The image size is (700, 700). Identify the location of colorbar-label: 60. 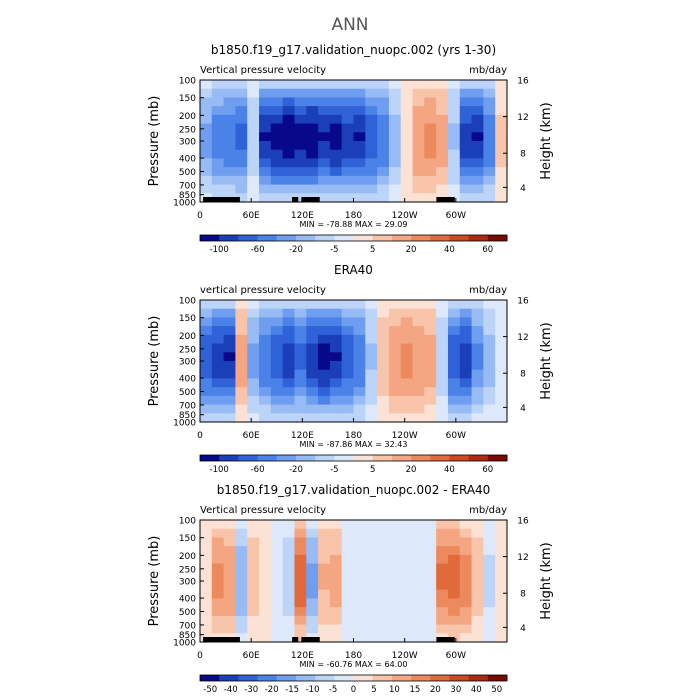
(487, 250).